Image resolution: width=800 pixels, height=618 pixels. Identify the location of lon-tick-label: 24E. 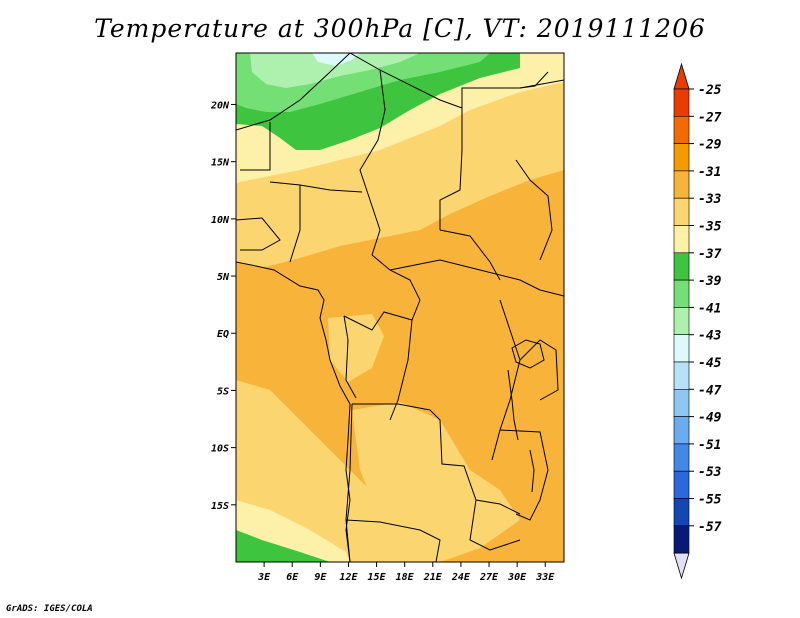
(461, 577).